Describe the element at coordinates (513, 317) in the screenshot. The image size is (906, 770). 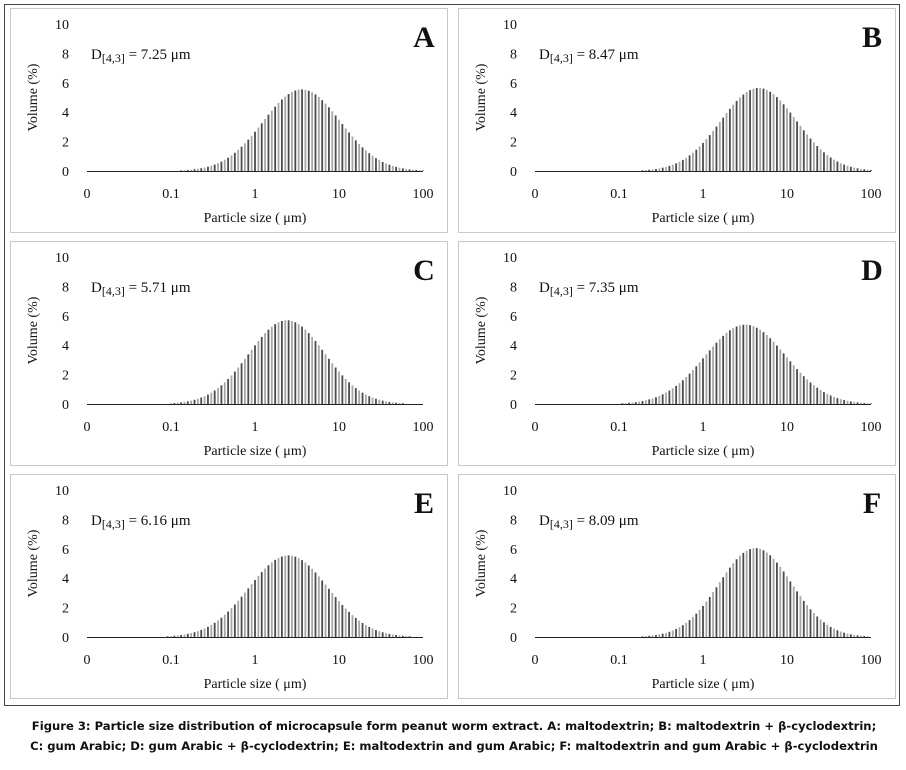
I see `y-tick-label-d: 6` at that location.